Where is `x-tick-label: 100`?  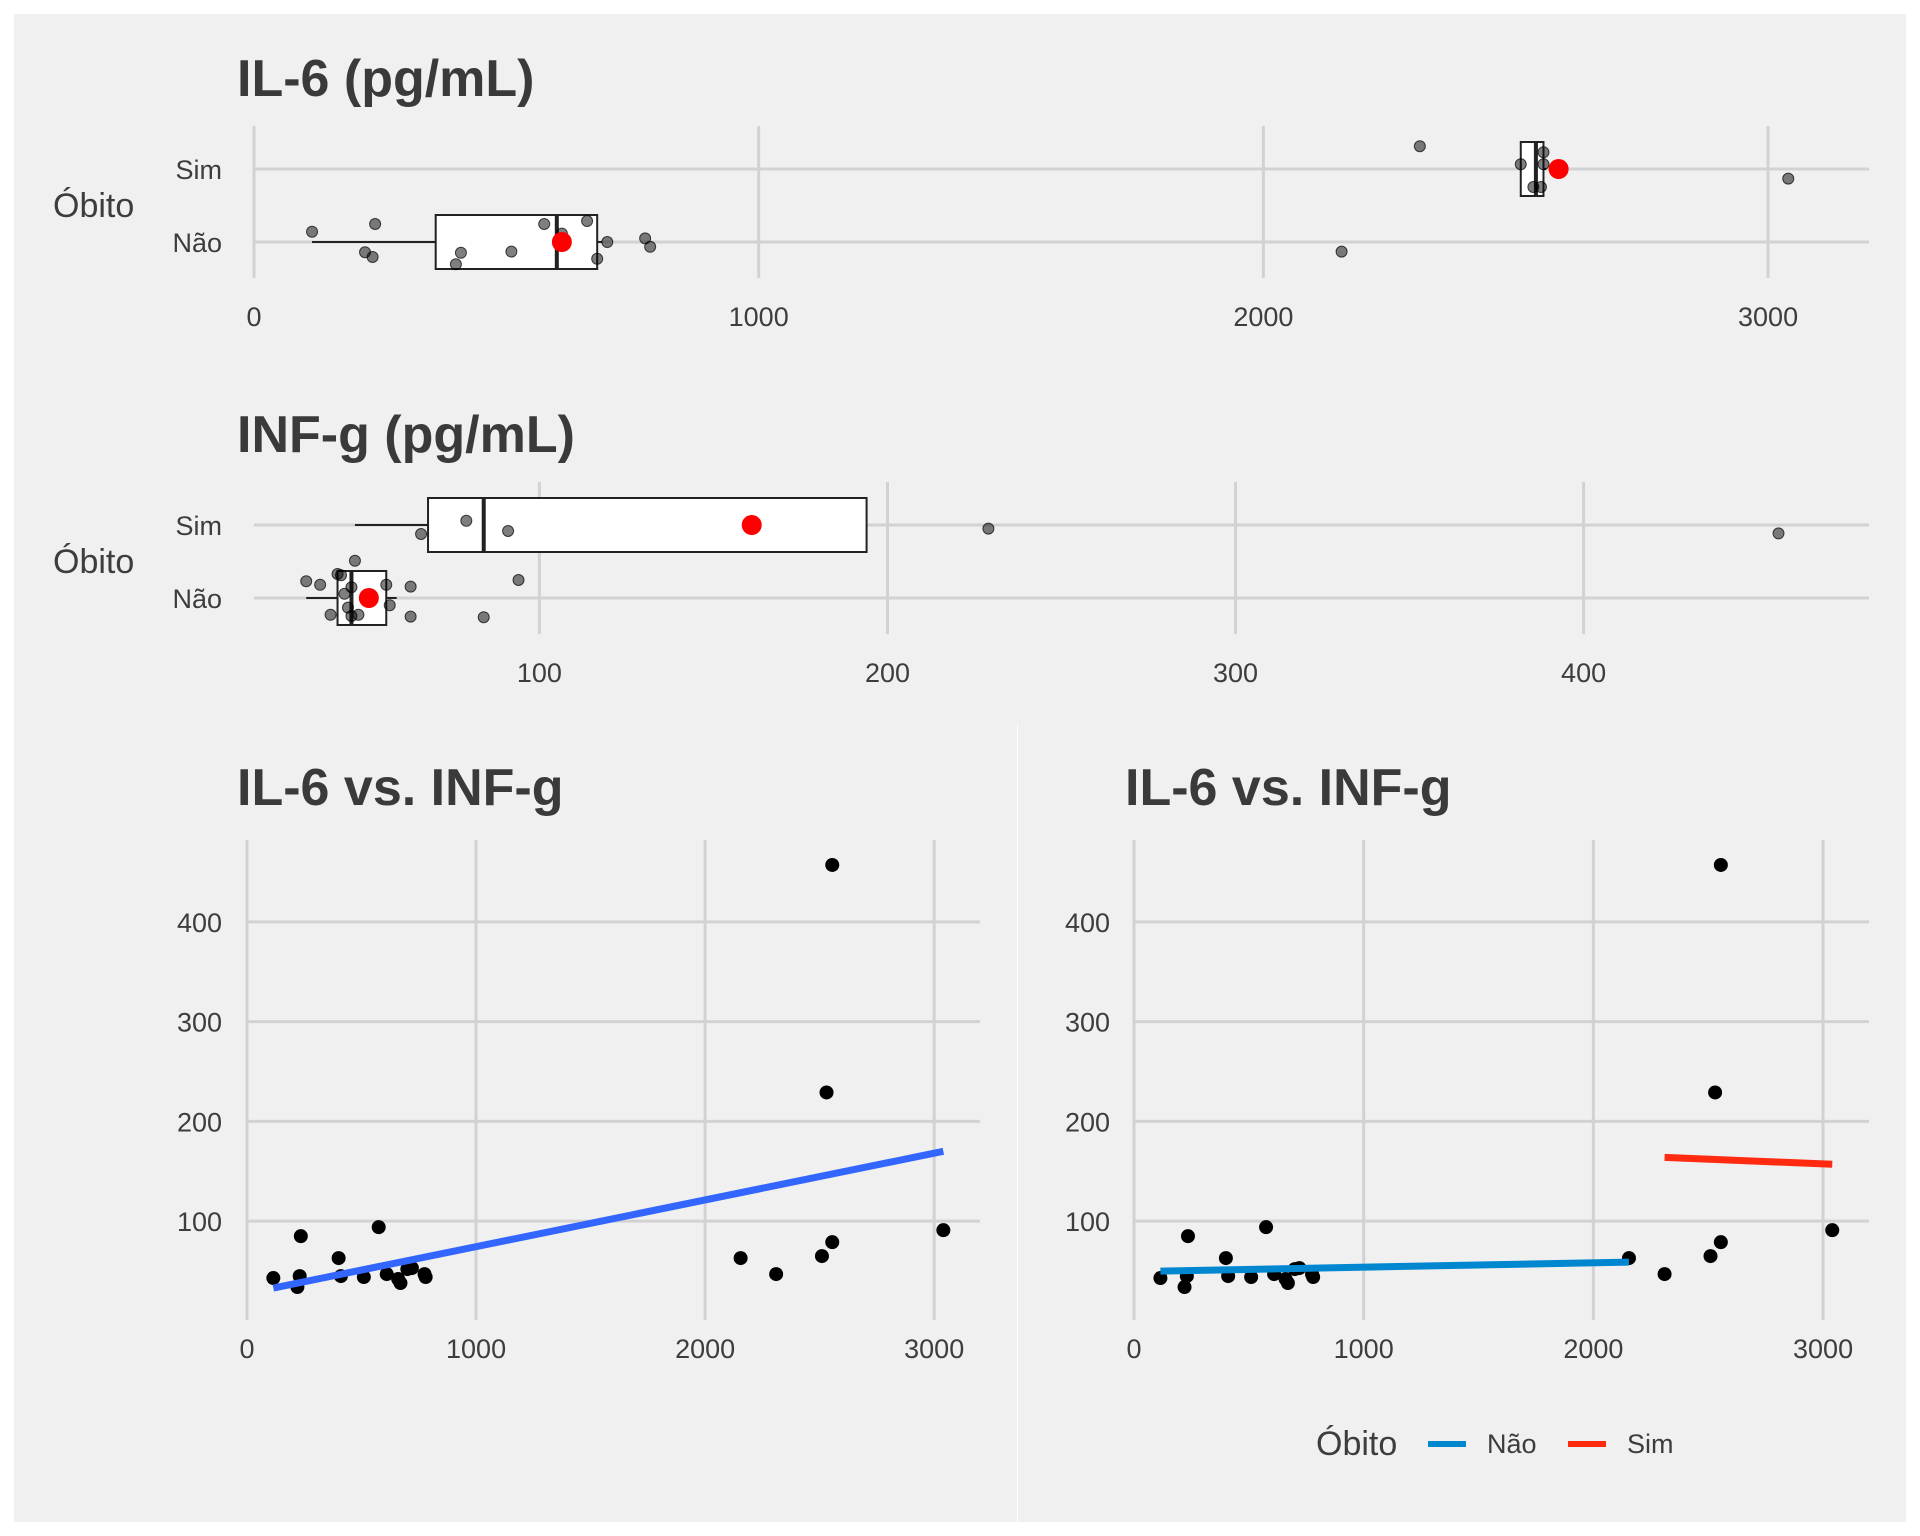
x-tick-label: 100 is located at coordinates (539, 673).